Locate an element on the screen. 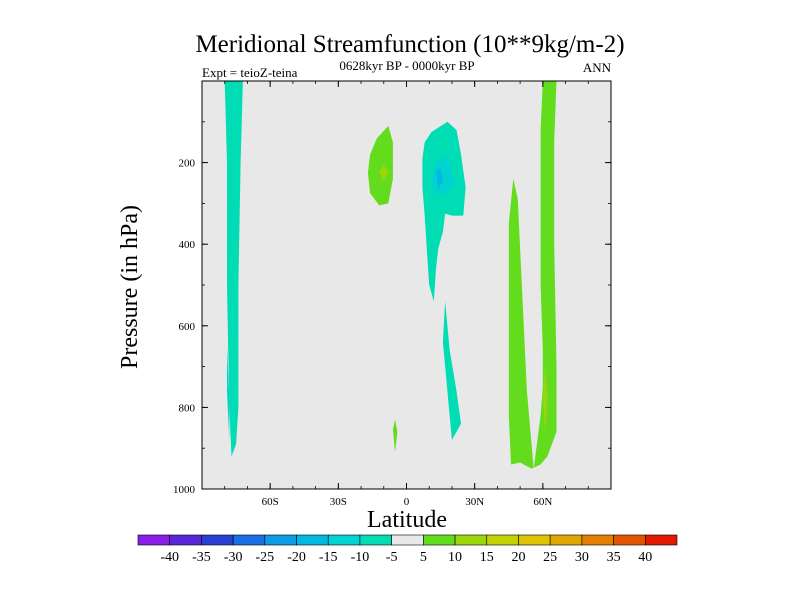 The height and width of the screenshot is (600, 800). colorbar-label: -15 is located at coordinates (328, 557).